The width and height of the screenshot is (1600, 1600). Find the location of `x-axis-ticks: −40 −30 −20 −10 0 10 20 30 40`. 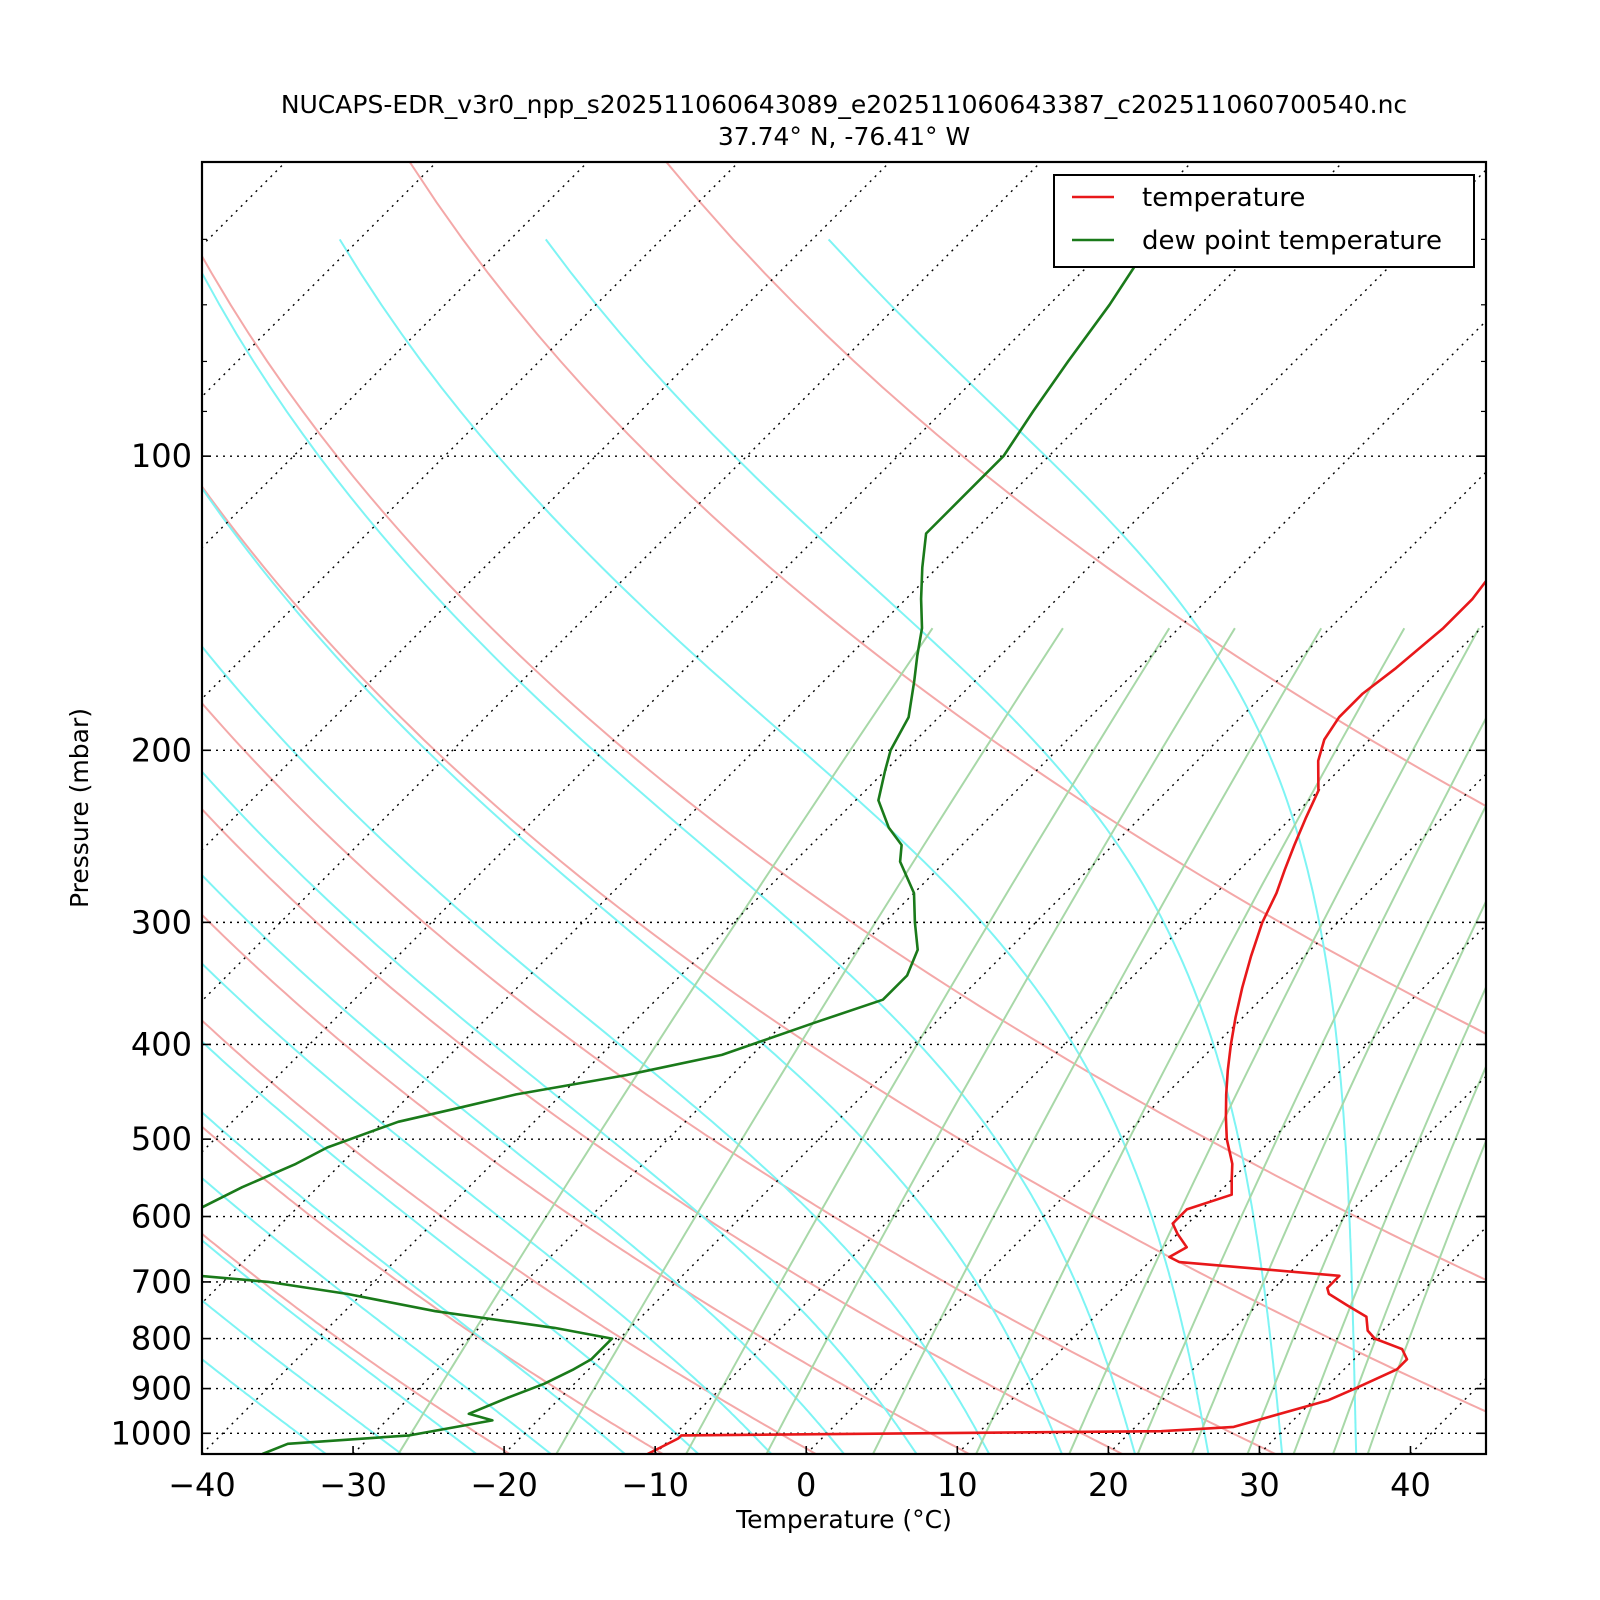

x-axis-ticks: −40 −30 −20 −10 0 10 20 30 40 is located at coordinates (799, 1475).